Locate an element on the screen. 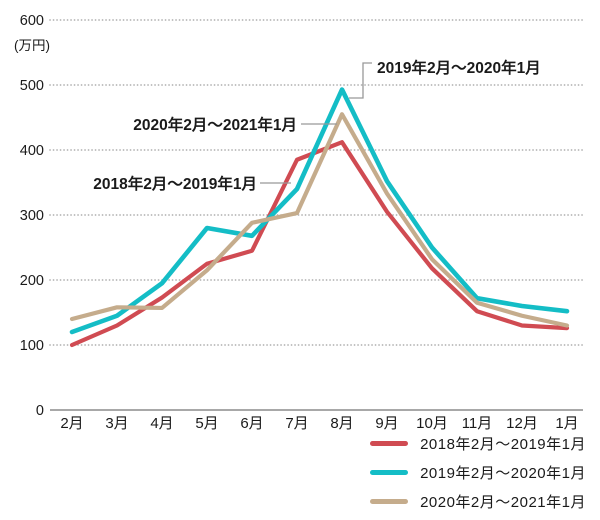 The width and height of the screenshot is (600, 520). x-tick-label-5: 6月 is located at coordinates (251, 423).